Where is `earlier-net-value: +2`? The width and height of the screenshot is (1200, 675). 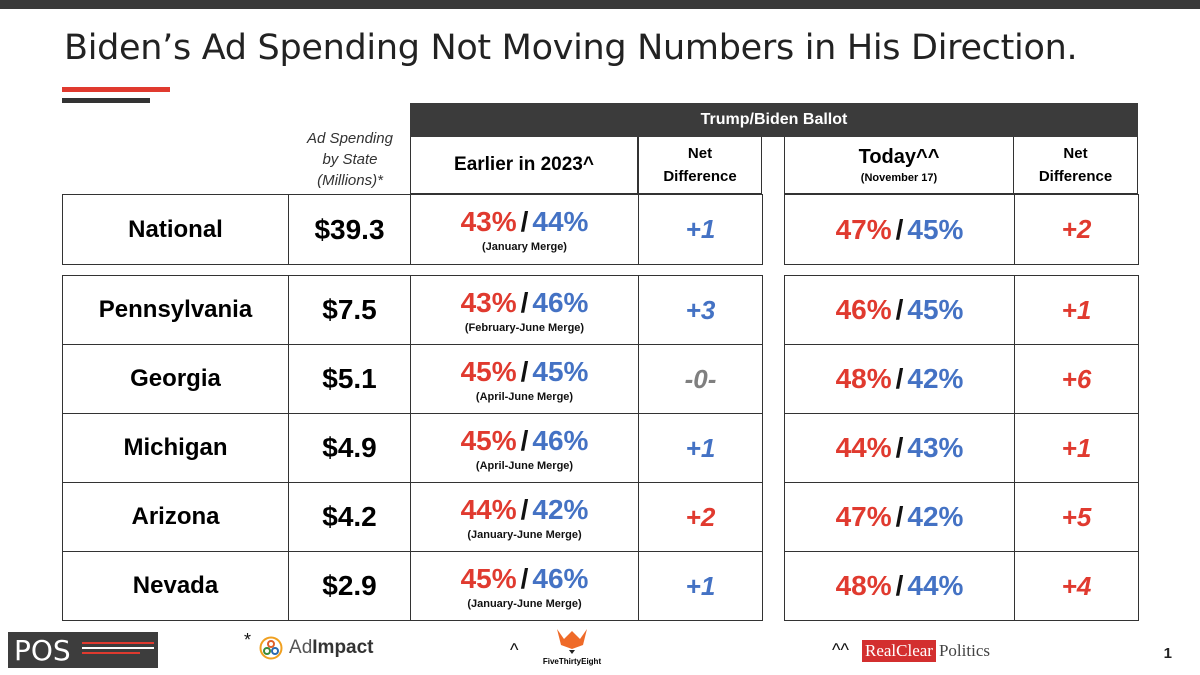
earlier-net-value: +2 is located at coordinates (700, 517).